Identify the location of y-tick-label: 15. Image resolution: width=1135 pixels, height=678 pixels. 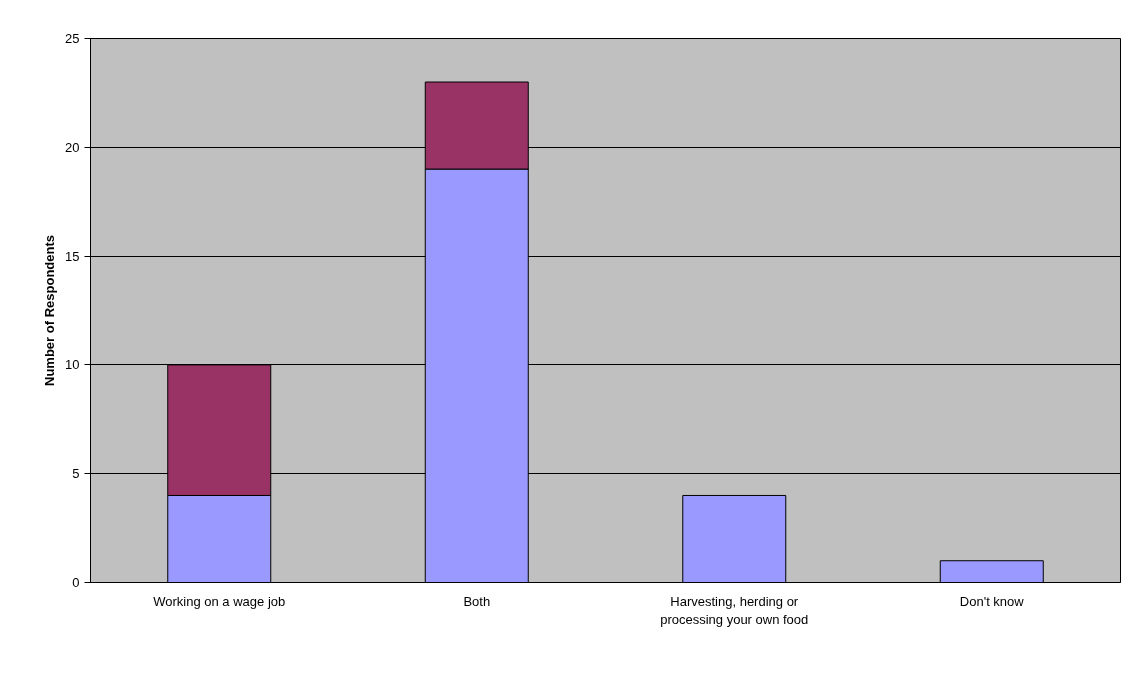
(72, 256).